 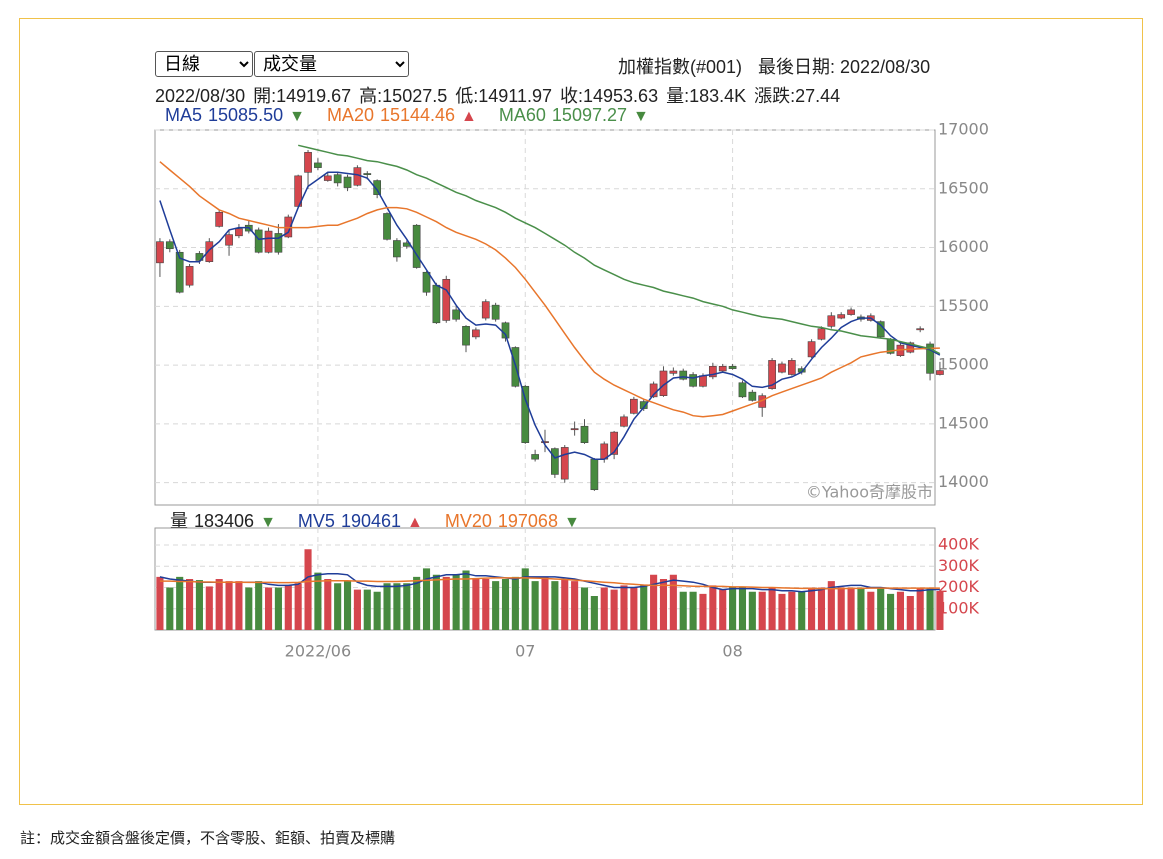 What do you see at coordinates (844, 67) in the screenshot?
I see `last-date: 最後日期: 2022/08/30` at bounding box center [844, 67].